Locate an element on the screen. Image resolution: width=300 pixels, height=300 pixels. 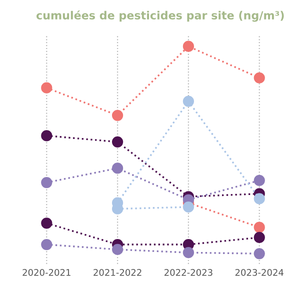
x-tick-label: 2021-2022 is located at coordinates (118, 272).